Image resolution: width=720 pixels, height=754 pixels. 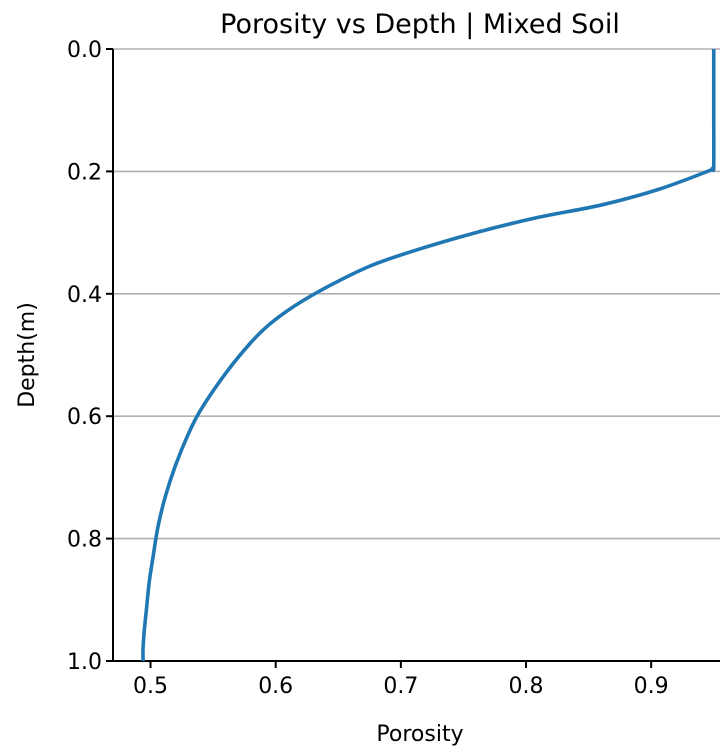 What do you see at coordinates (84, 50) in the screenshot?
I see `y-tick-label-0: 0.0` at bounding box center [84, 50].